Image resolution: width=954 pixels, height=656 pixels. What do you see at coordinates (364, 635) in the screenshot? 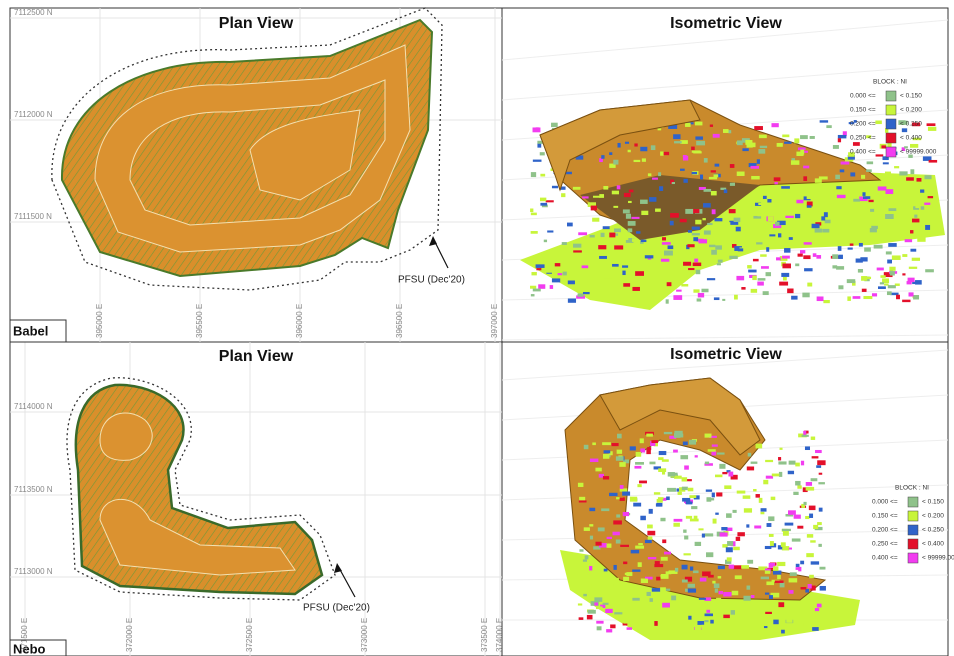
I see `easting-label: 373000 E` at bounding box center [364, 635].